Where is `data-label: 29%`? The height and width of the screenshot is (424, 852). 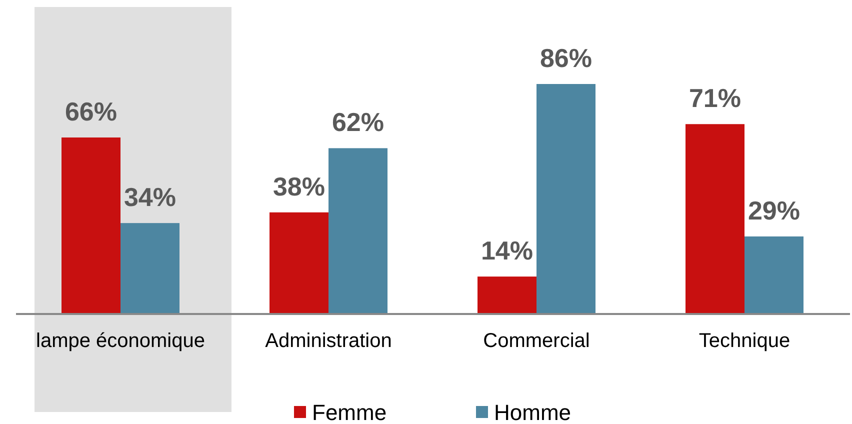 data-label: 29% is located at coordinates (774, 210).